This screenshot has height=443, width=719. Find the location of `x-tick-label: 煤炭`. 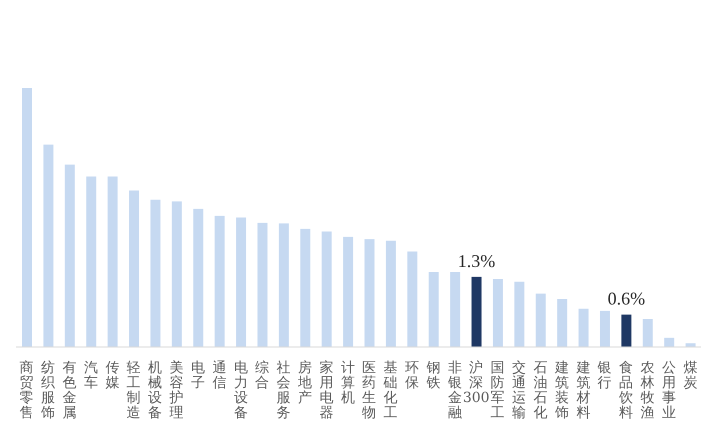

x-tick-label: 煤炭 is located at coordinates (690, 375).